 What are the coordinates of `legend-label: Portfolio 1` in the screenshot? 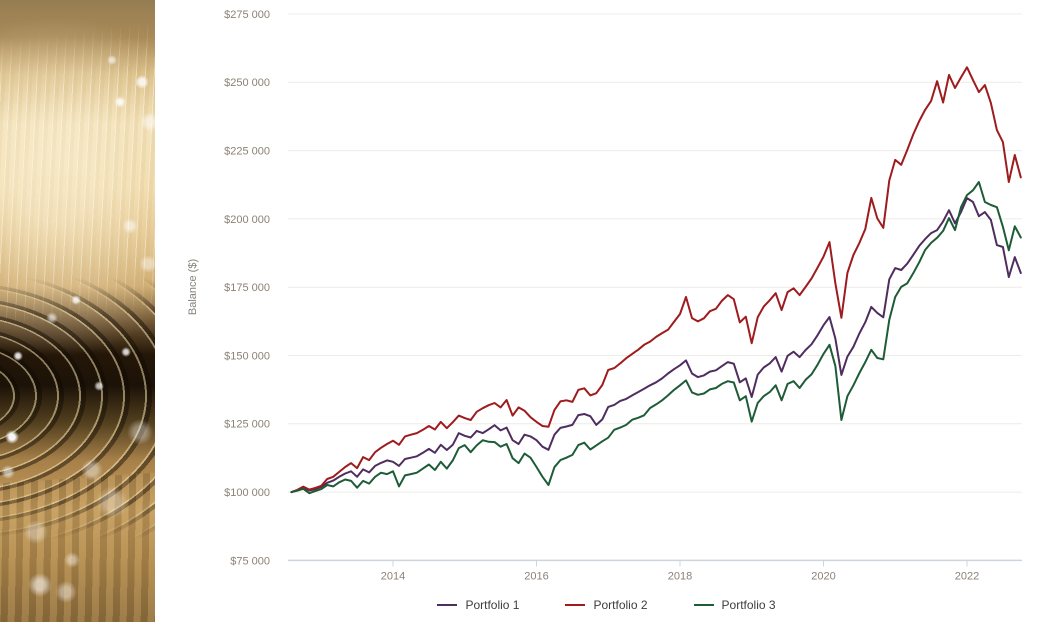 It's located at (492, 605).